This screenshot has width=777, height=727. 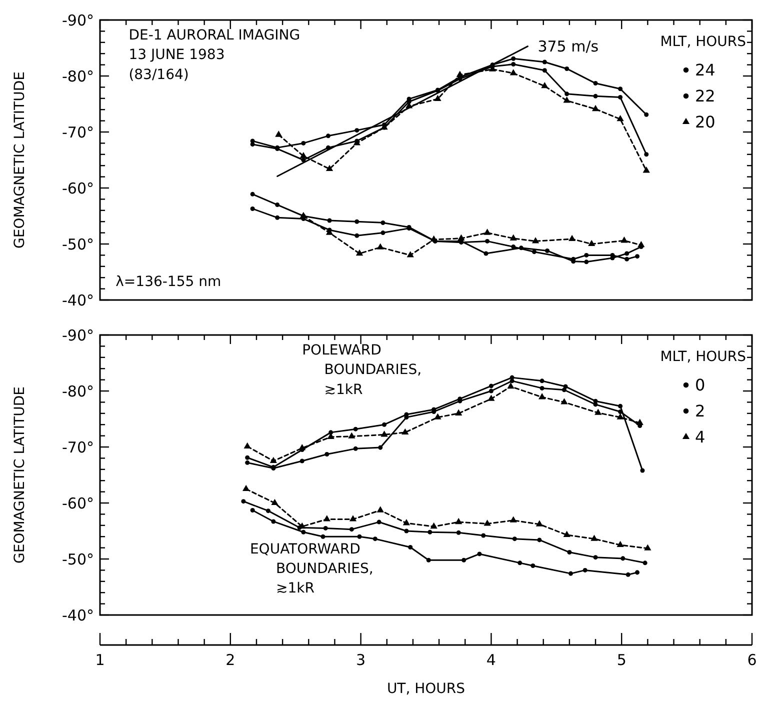 I want to click on x-tick-label: 4, so click(x=491, y=660).